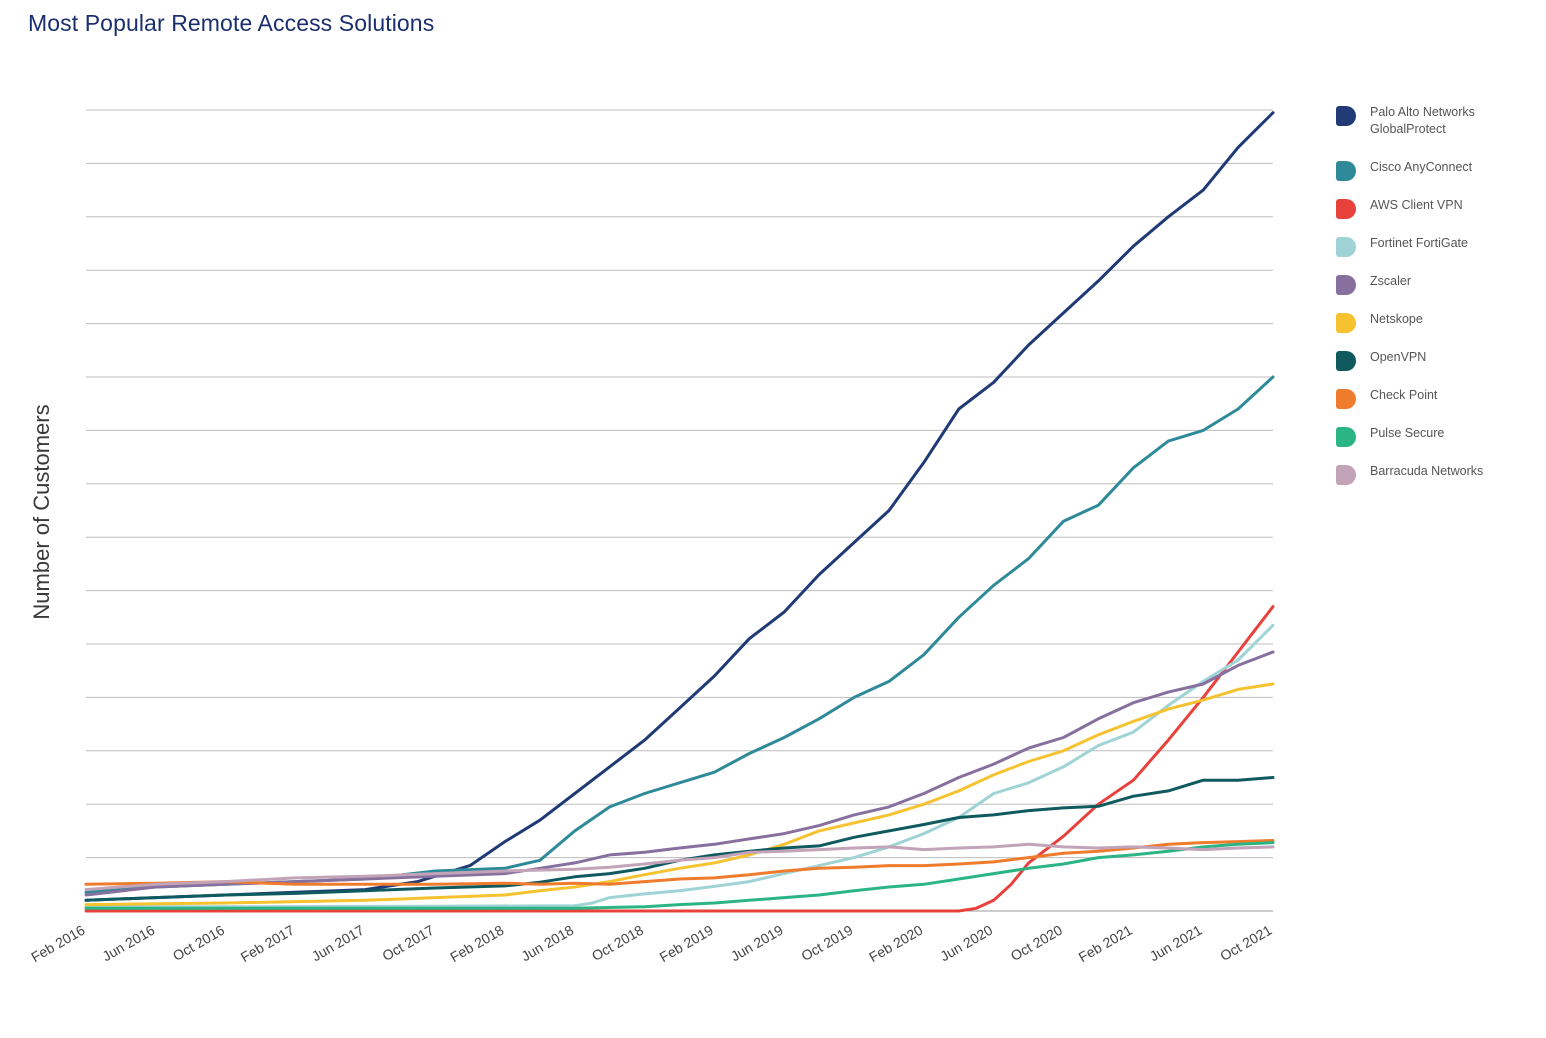  What do you see at coordinates (407, 943) in the screenshot?
I see `x-tick-label: Oct 2017` at bounding box center [407, 943].